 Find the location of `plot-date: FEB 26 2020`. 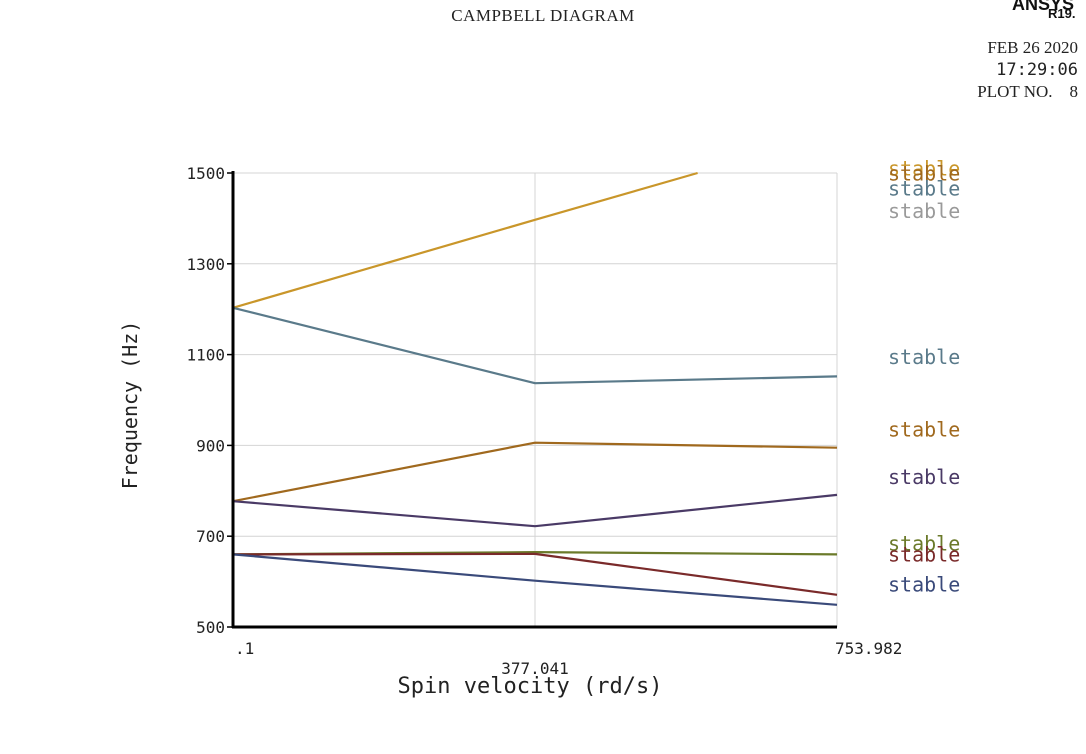

plot-date: FEB 26 2020 is located at coordinates (1032, 47).